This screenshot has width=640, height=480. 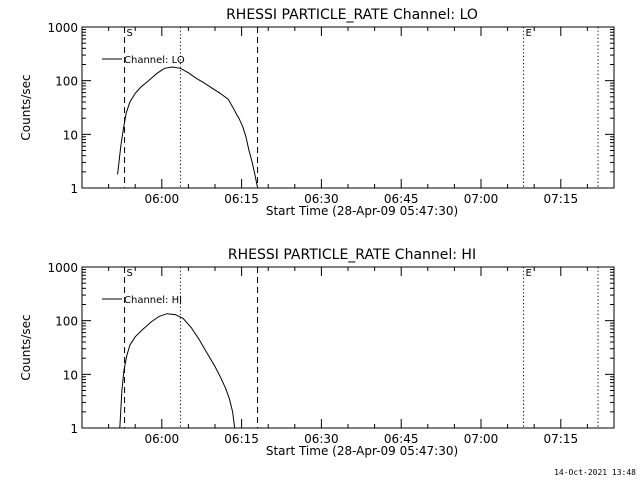 I want to click on panel-1-x-tick-label: 06:00, so click(x=162, y=199).